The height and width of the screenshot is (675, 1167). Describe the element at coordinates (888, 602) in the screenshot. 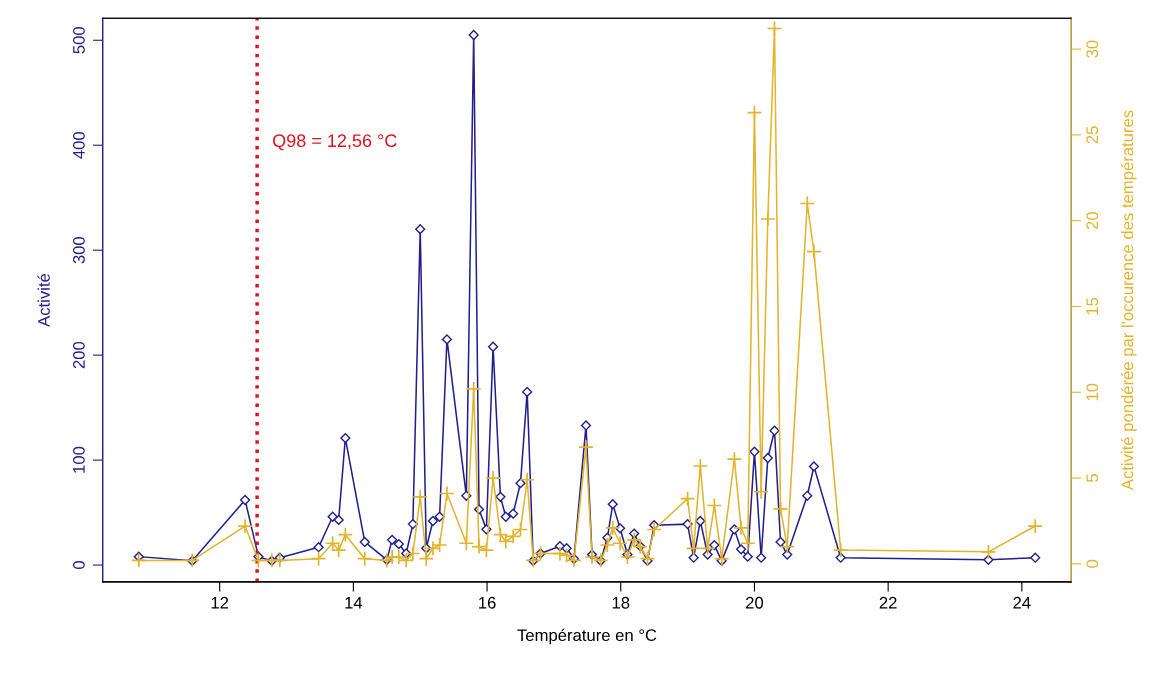

I see `x-tick-label: 22` at that location.